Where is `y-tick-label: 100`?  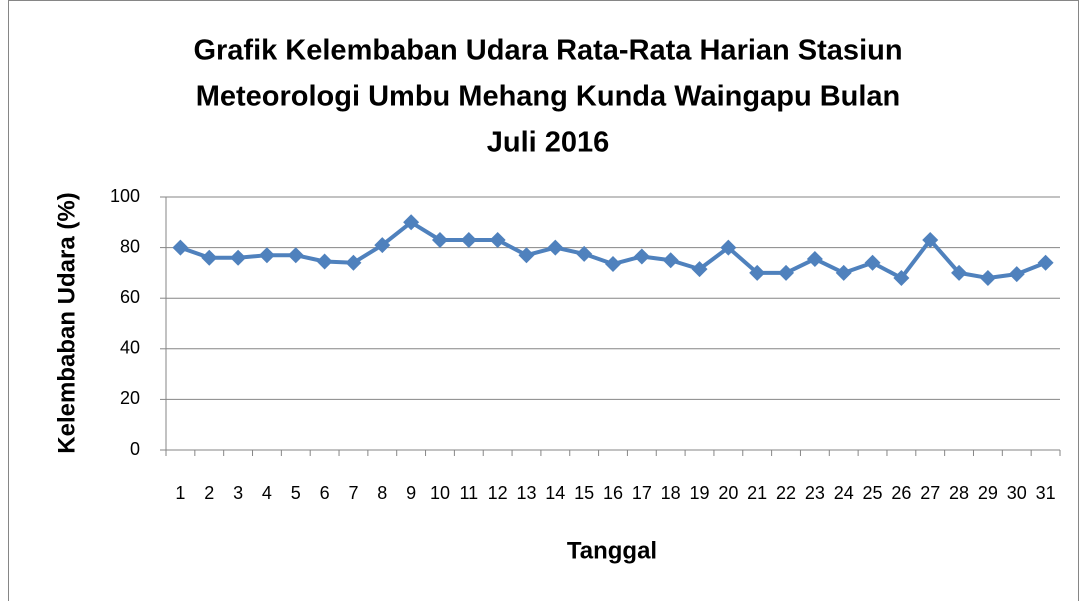
y-tick-label: 100 is located at coordinates (125, 196).